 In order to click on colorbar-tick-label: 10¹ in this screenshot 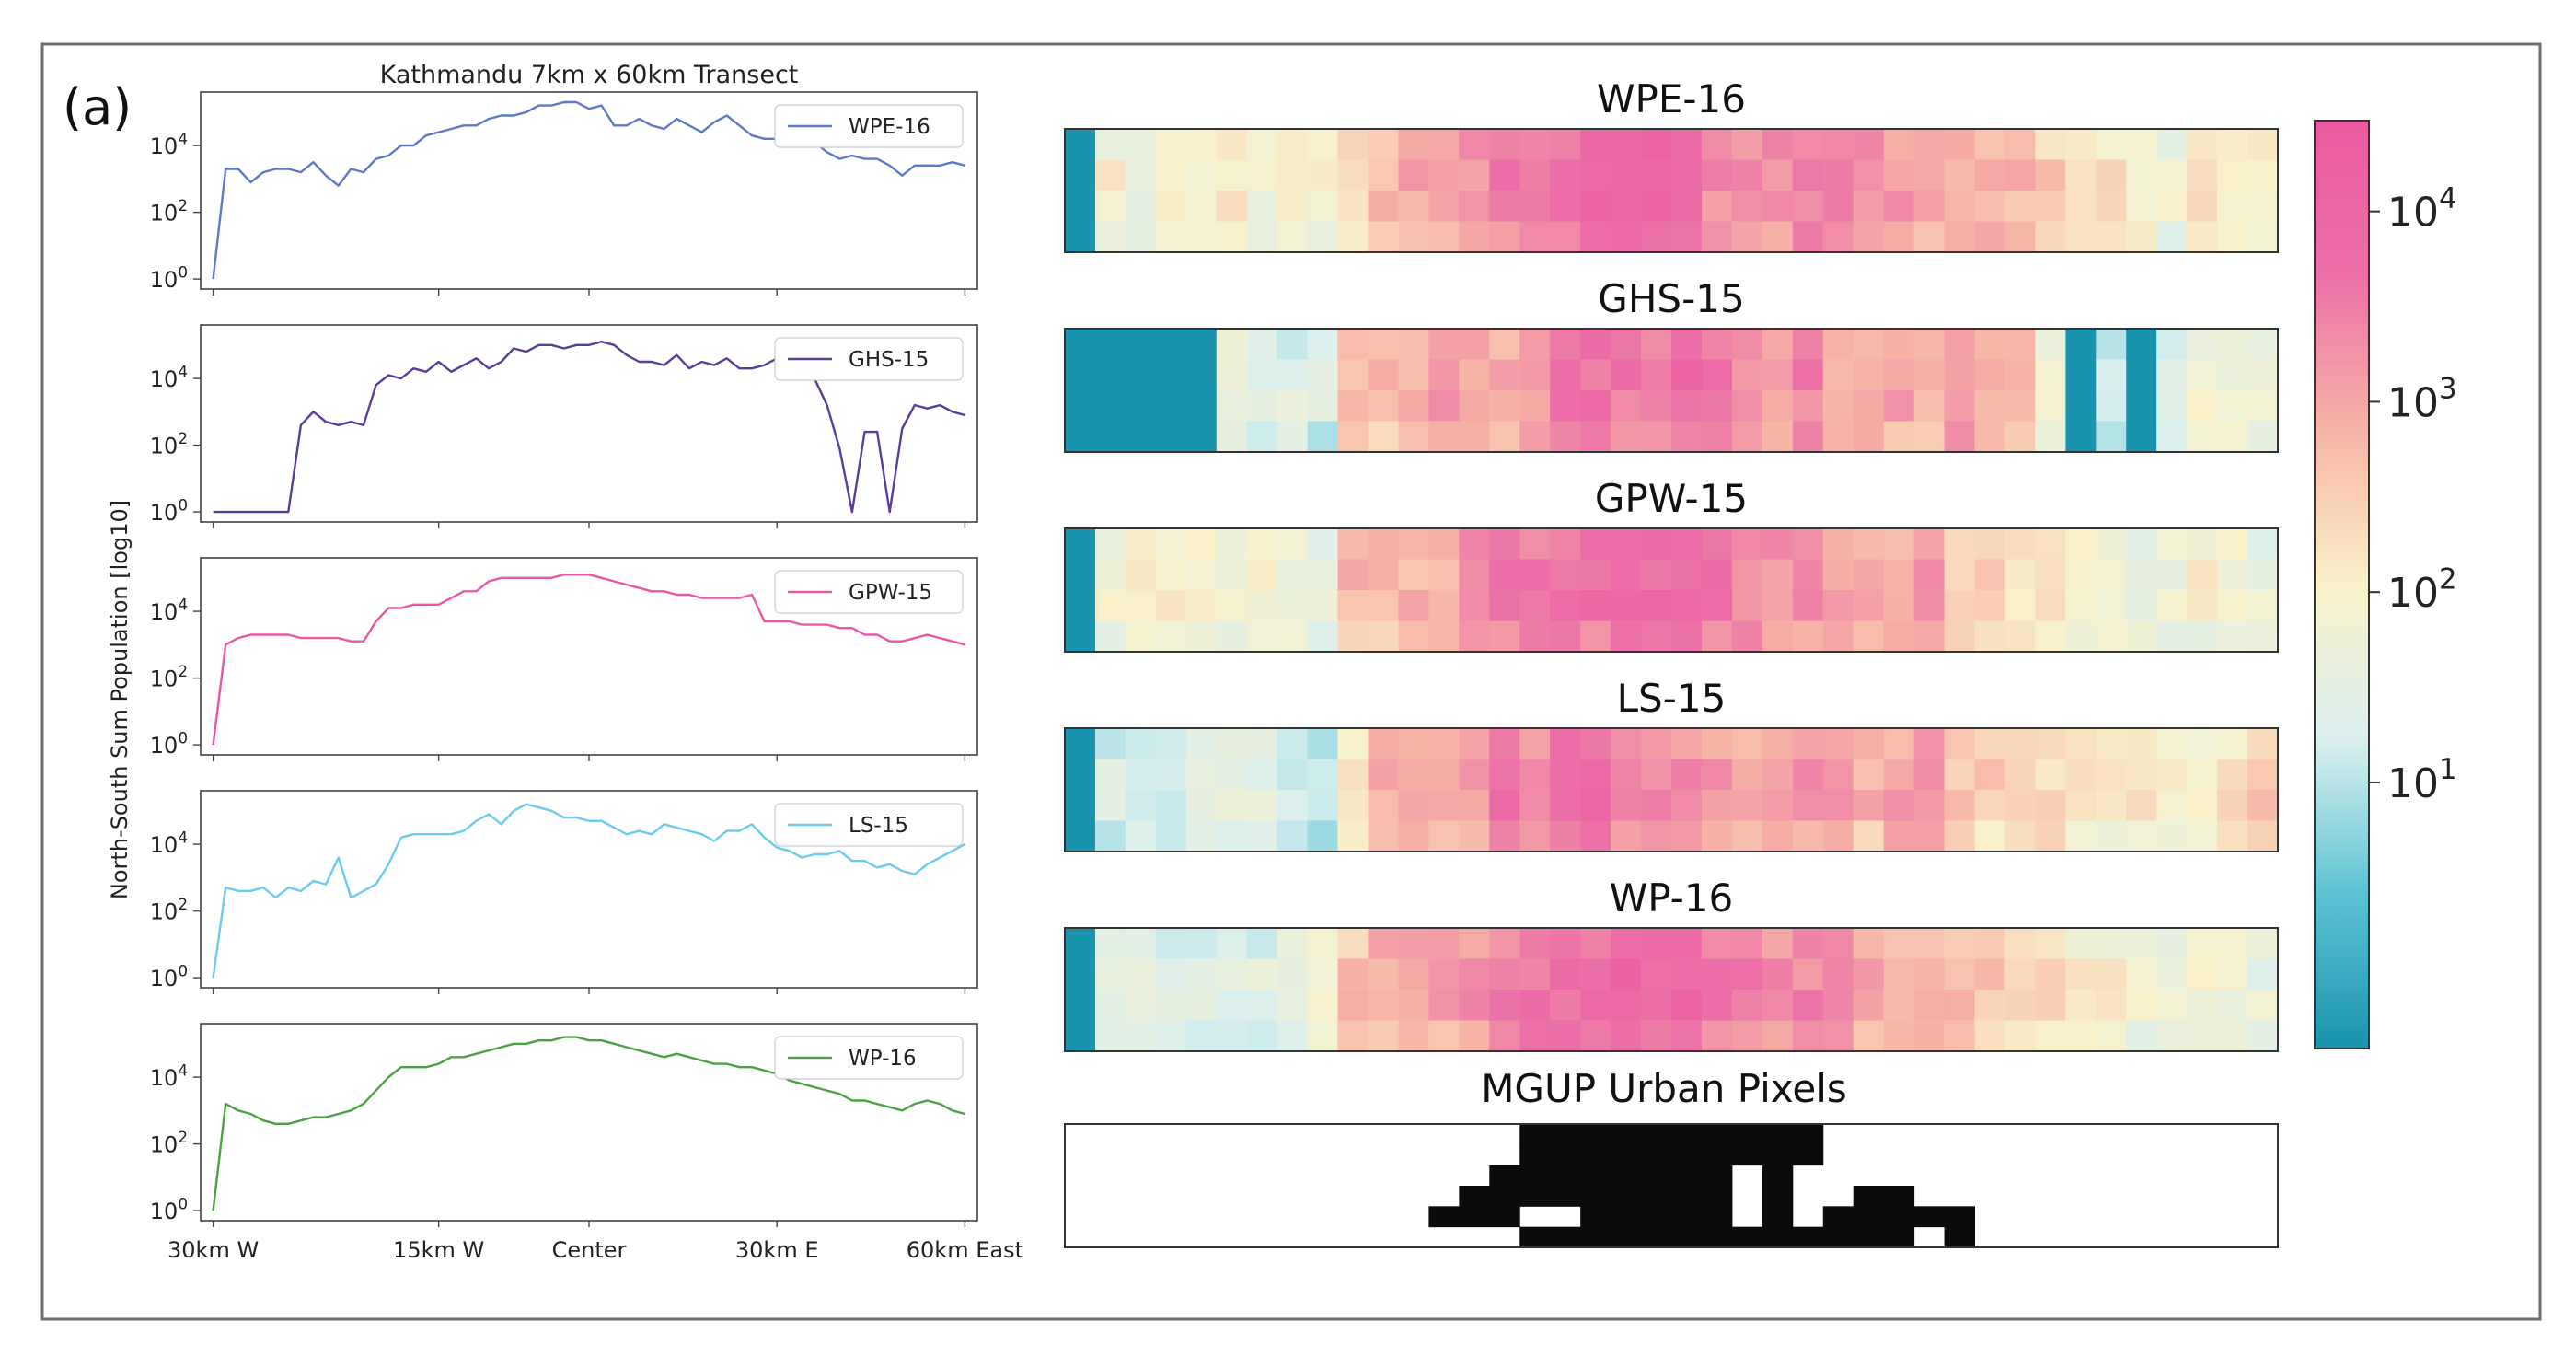, I will do `click(2422, 780)`.